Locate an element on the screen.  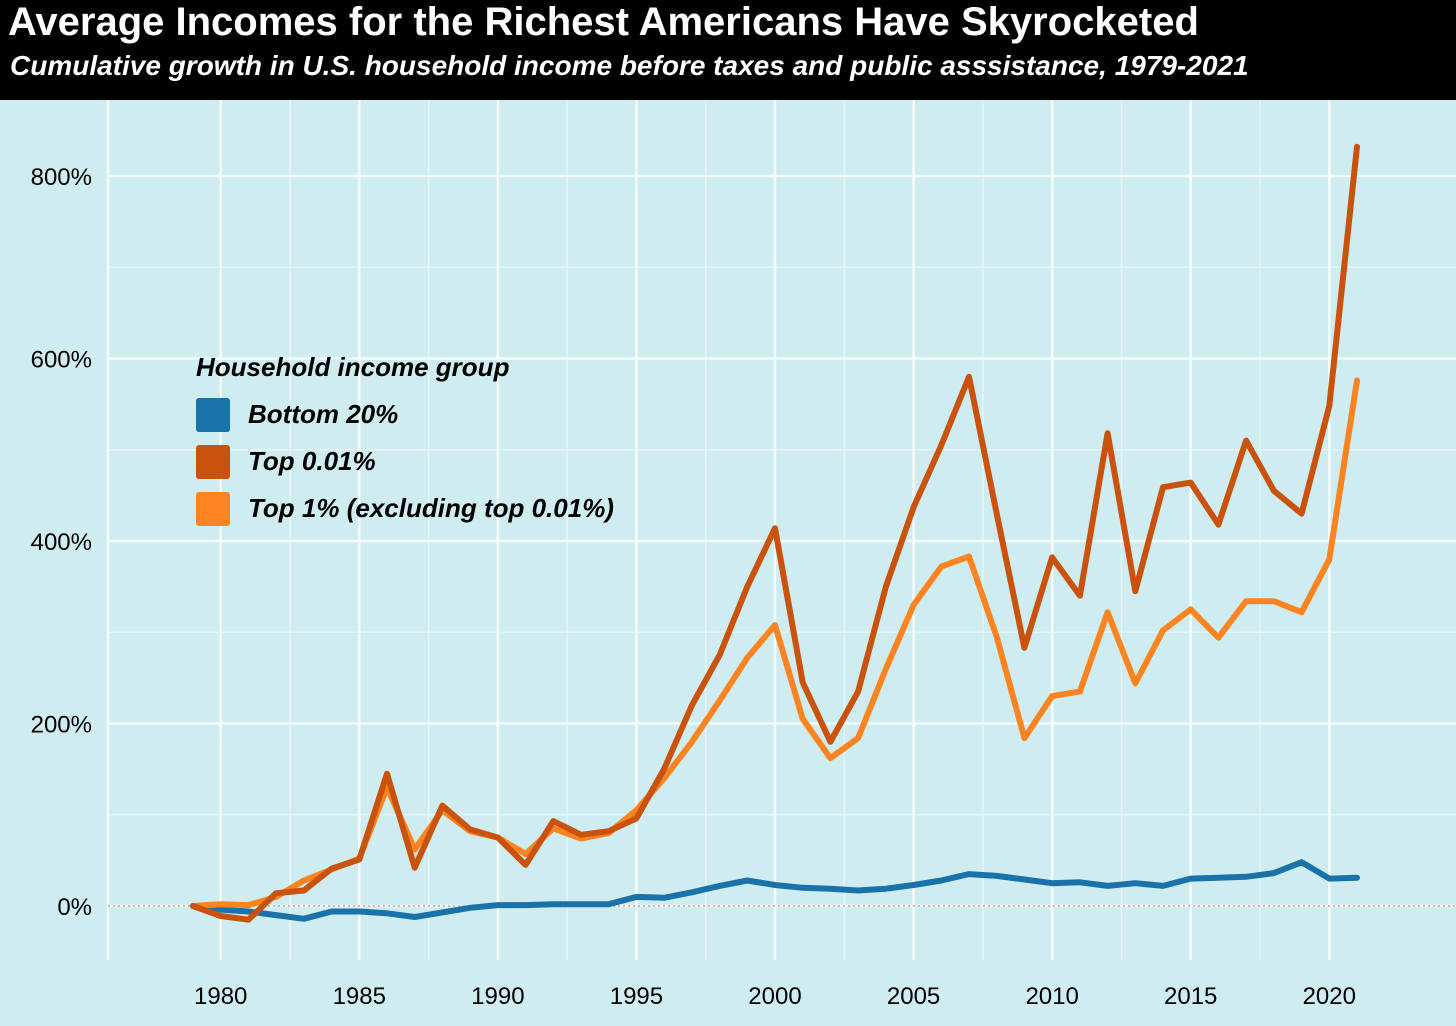
y-axis: 0% 200% 400% 600% 800% is located at coordinates (61, 542).